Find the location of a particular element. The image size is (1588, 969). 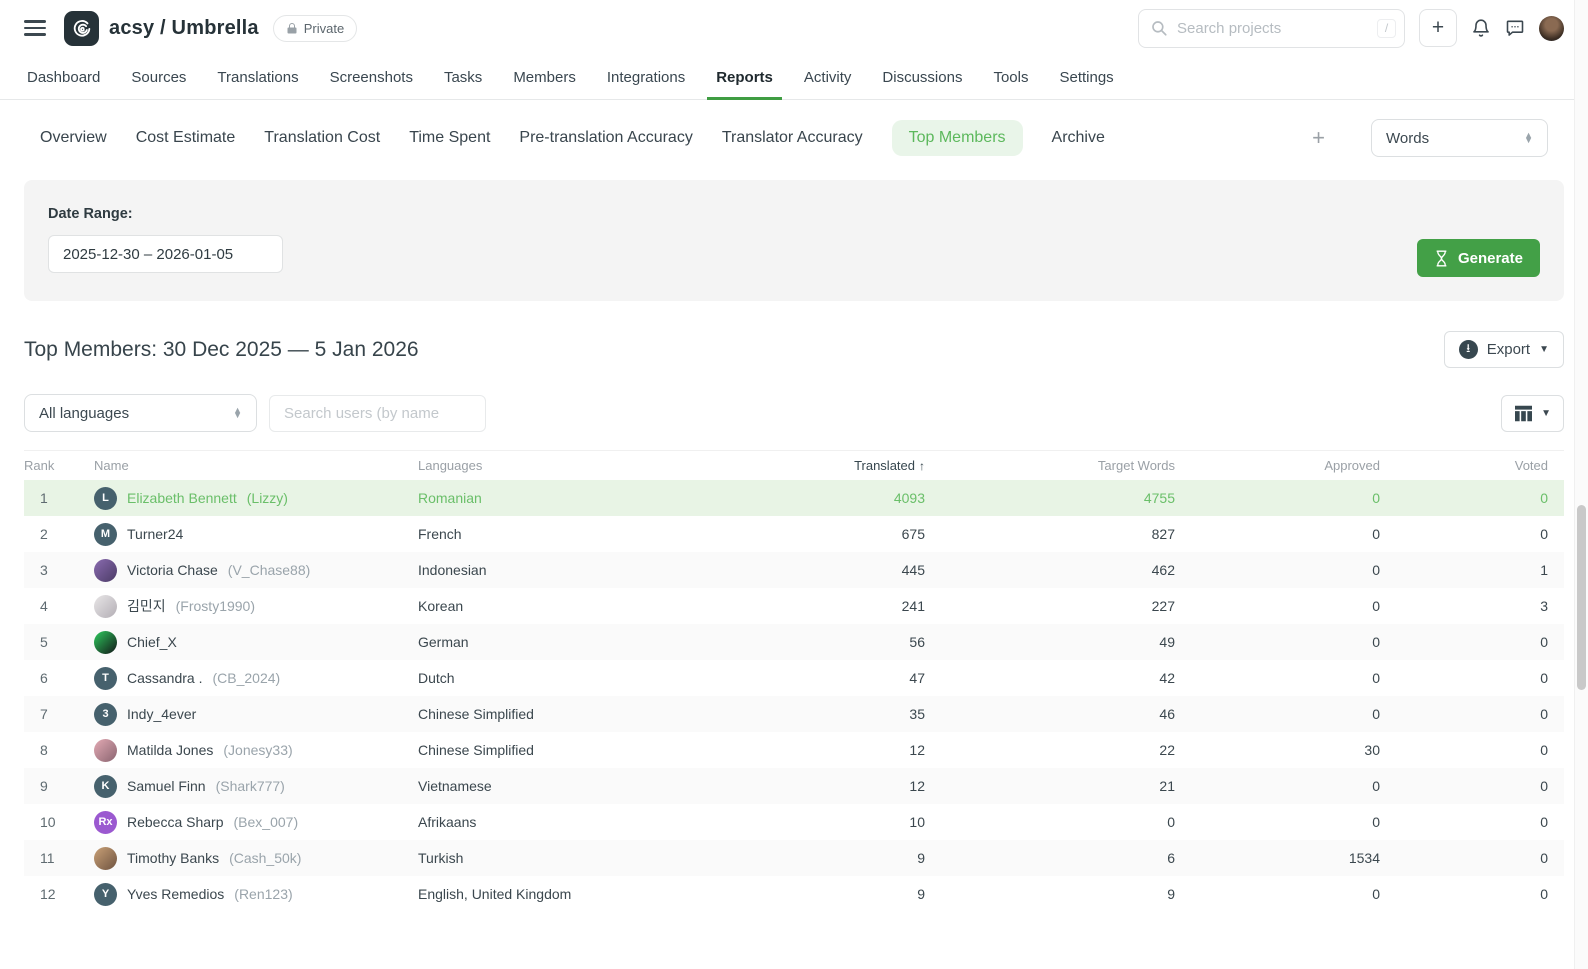

table-row: 2 M Turner24 French 675 827 0 0 is located at coordinates (794, 534).